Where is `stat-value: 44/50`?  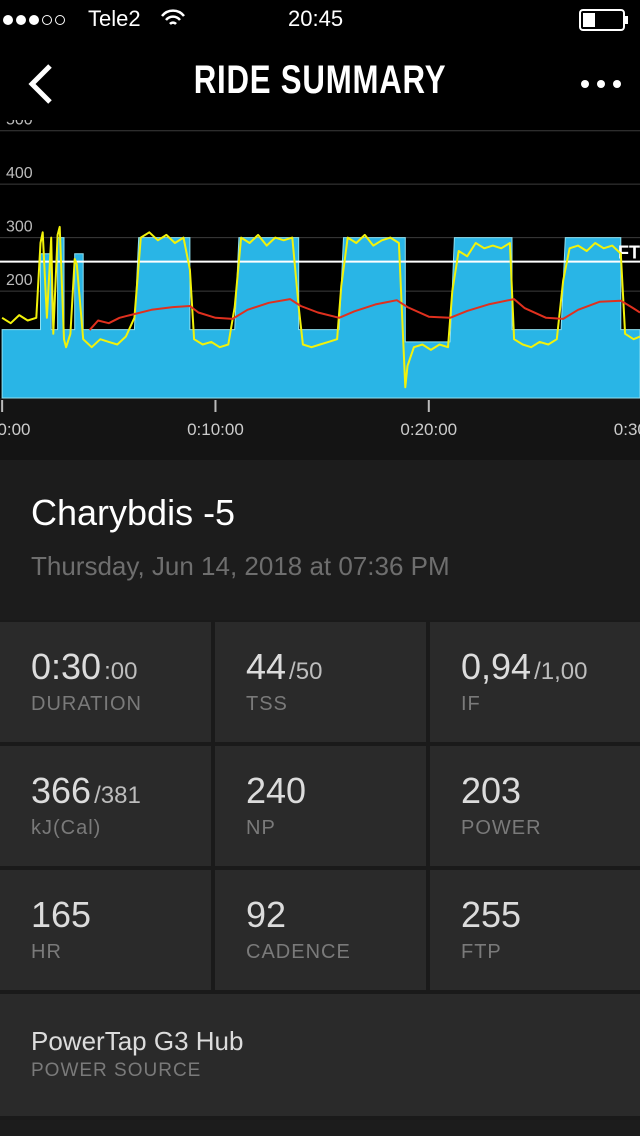
stat-value: 44/50 is located at coordinates (284, 667).